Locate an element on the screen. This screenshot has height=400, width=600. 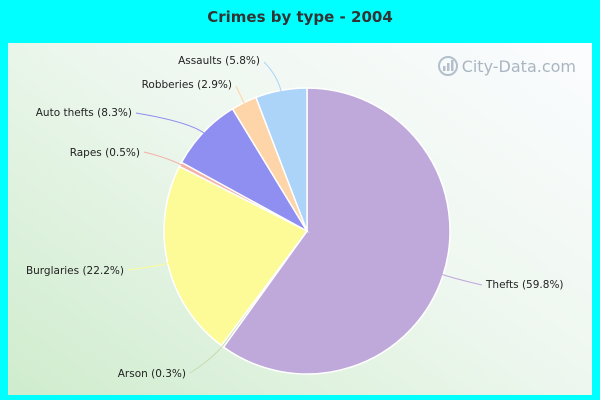
city-data-logo-icon is located at coordinates (447, 66).